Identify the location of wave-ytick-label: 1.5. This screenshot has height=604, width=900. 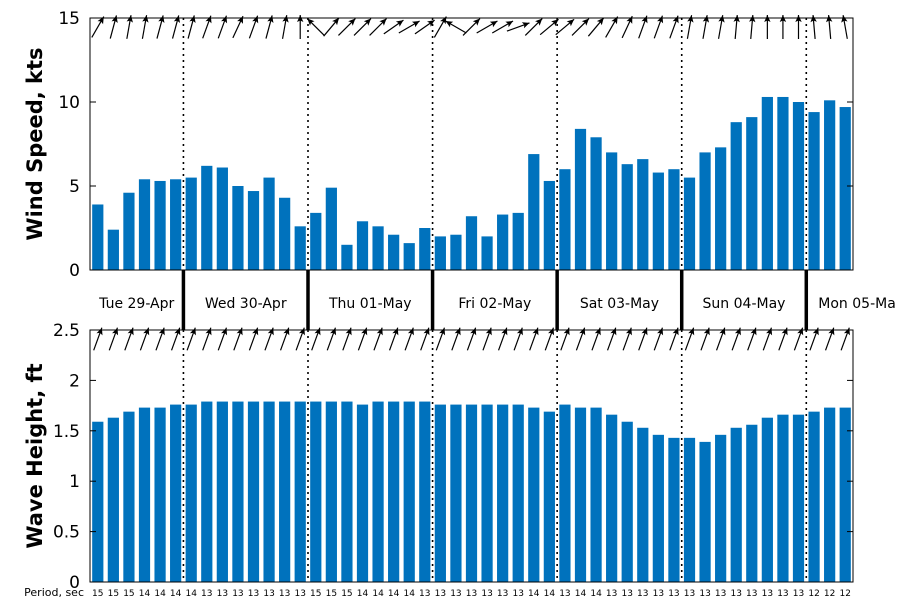
(66, 432).